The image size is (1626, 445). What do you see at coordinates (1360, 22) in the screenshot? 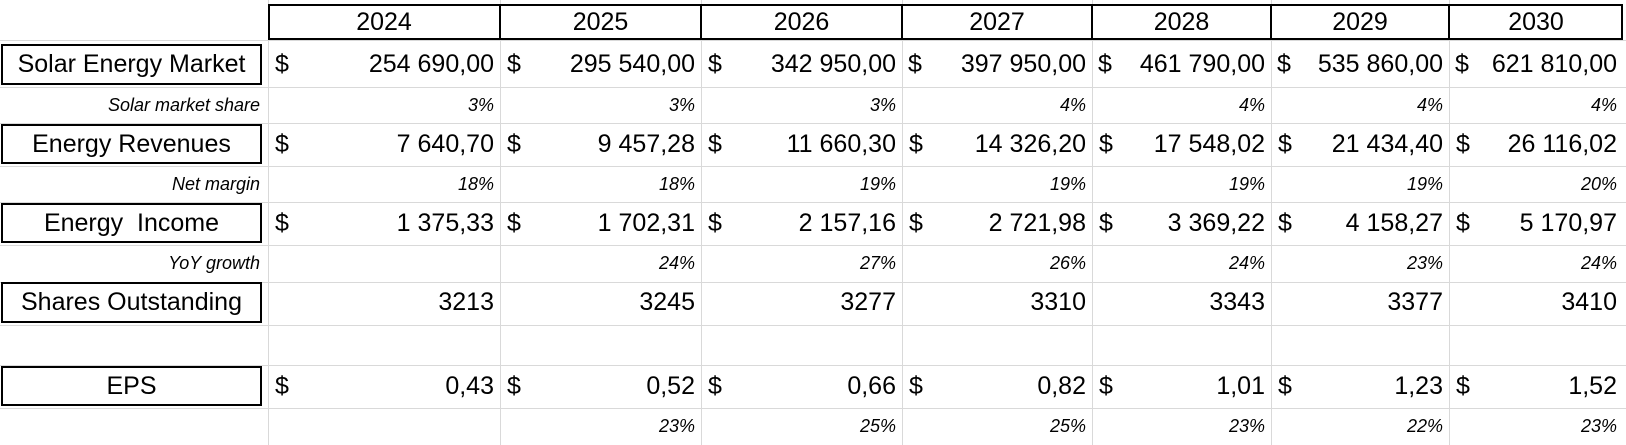
I see `year-header: 2029` at bounding box center [1360, 22].